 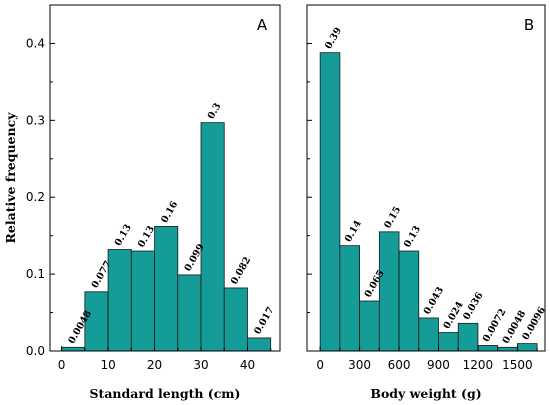 What do you see at coordinates (146, 237) in the screenshot?
I see `bar-label-a-3: 0.13` at bounding box center [146, 237].